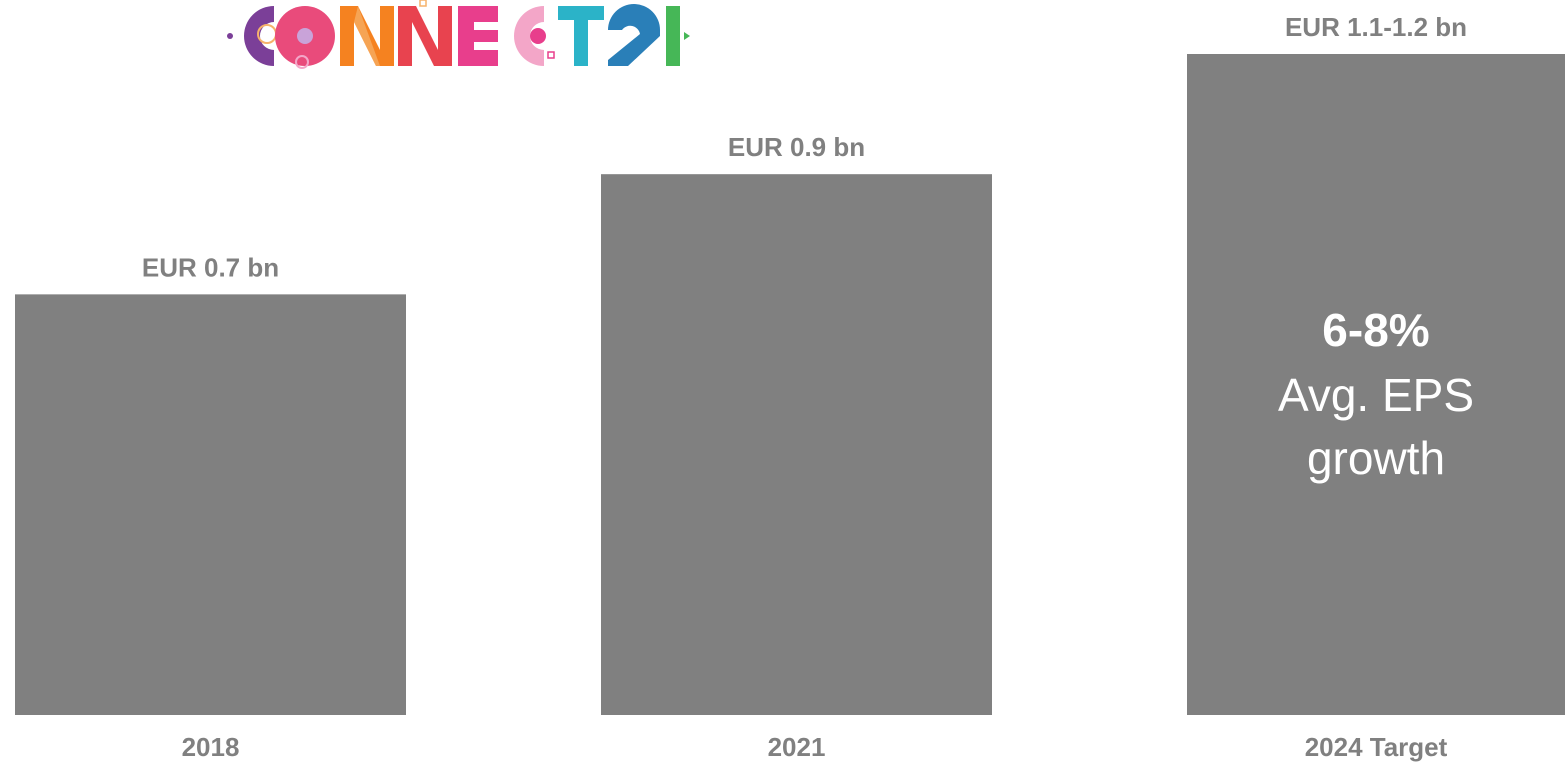 This screenshot has width=1565, height=763. Describe the element at coordinates (796, 147) in the screenshot. I see `value-label: EUR 0.9 bn` at that location.